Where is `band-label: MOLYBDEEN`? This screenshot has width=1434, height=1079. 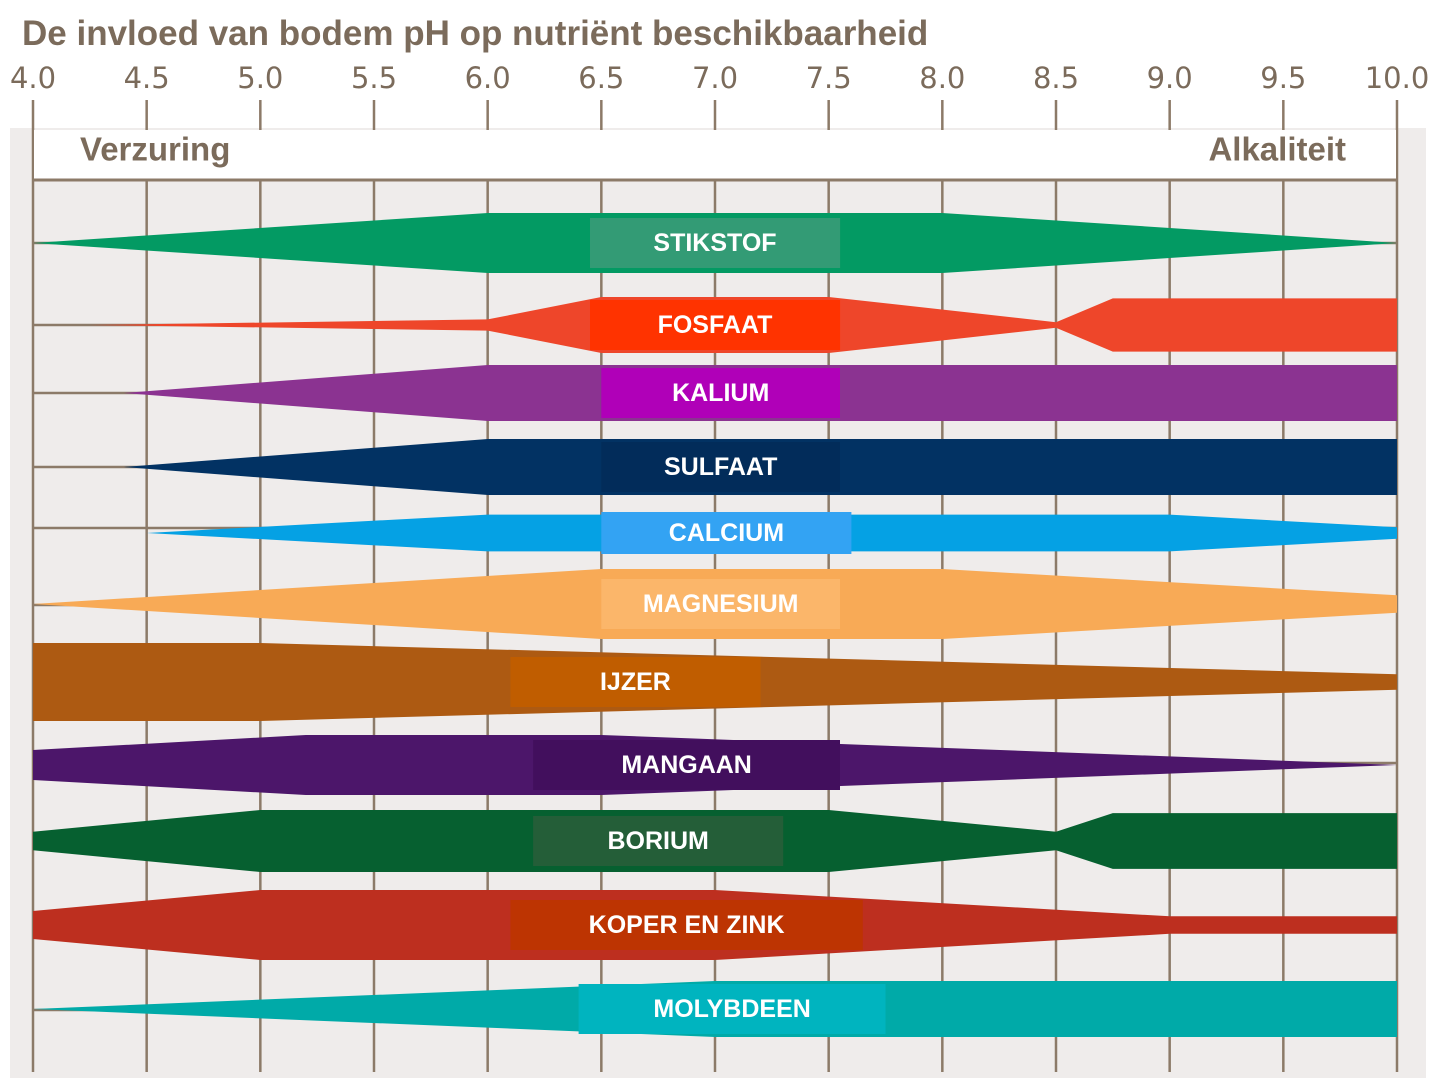 band-label: MOLYBDEEN is located at coordinates (731, 1009).